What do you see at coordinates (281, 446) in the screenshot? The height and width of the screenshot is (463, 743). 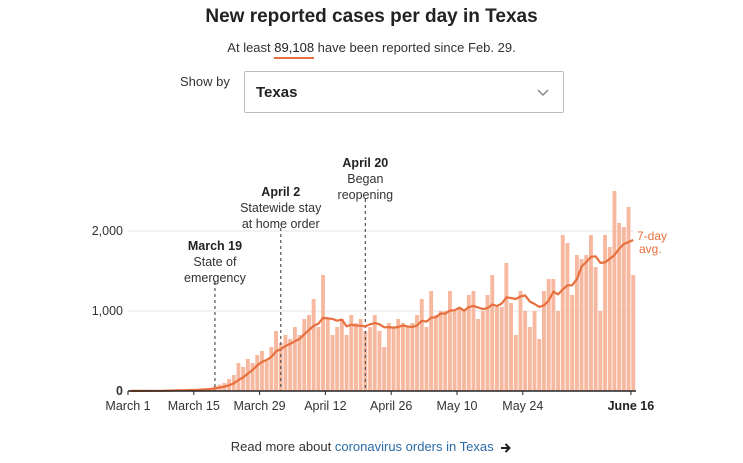 I see `footer-prefix: Read more about` at bounding box center [281, 446].